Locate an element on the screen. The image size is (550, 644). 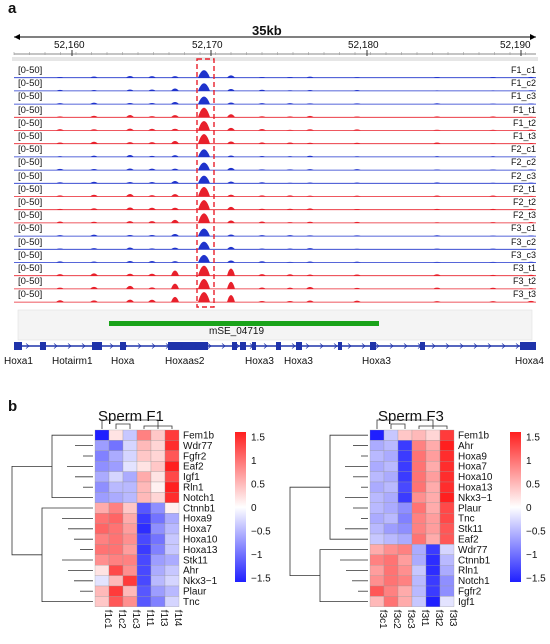
coord-label: 52,160 is located at coordinates (69, 45).